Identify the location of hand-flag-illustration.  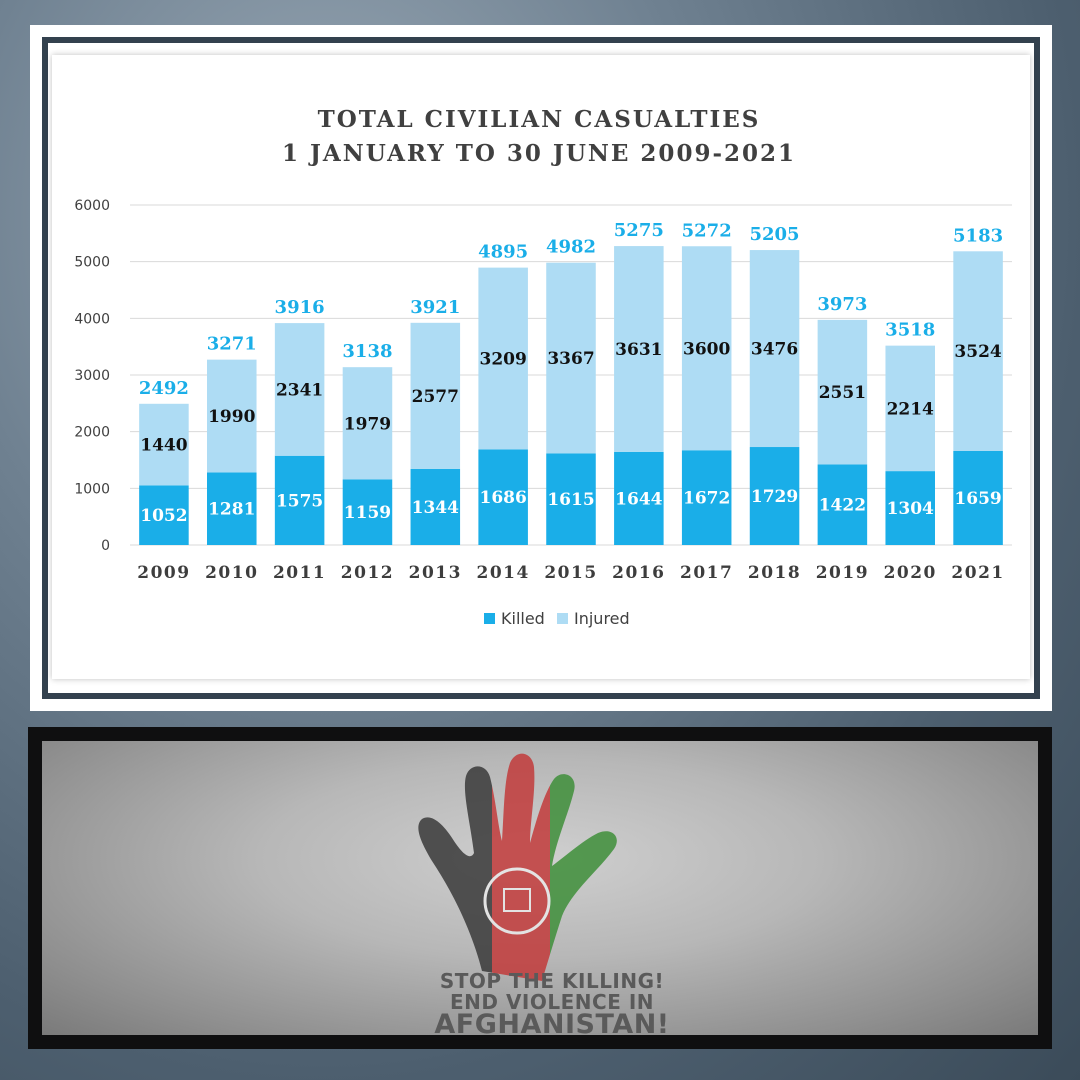
(517, 867).